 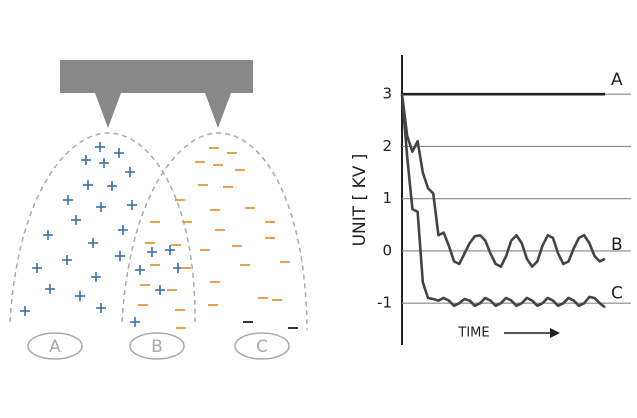 I want to click on label-a: A, so click(x=55, y=346).